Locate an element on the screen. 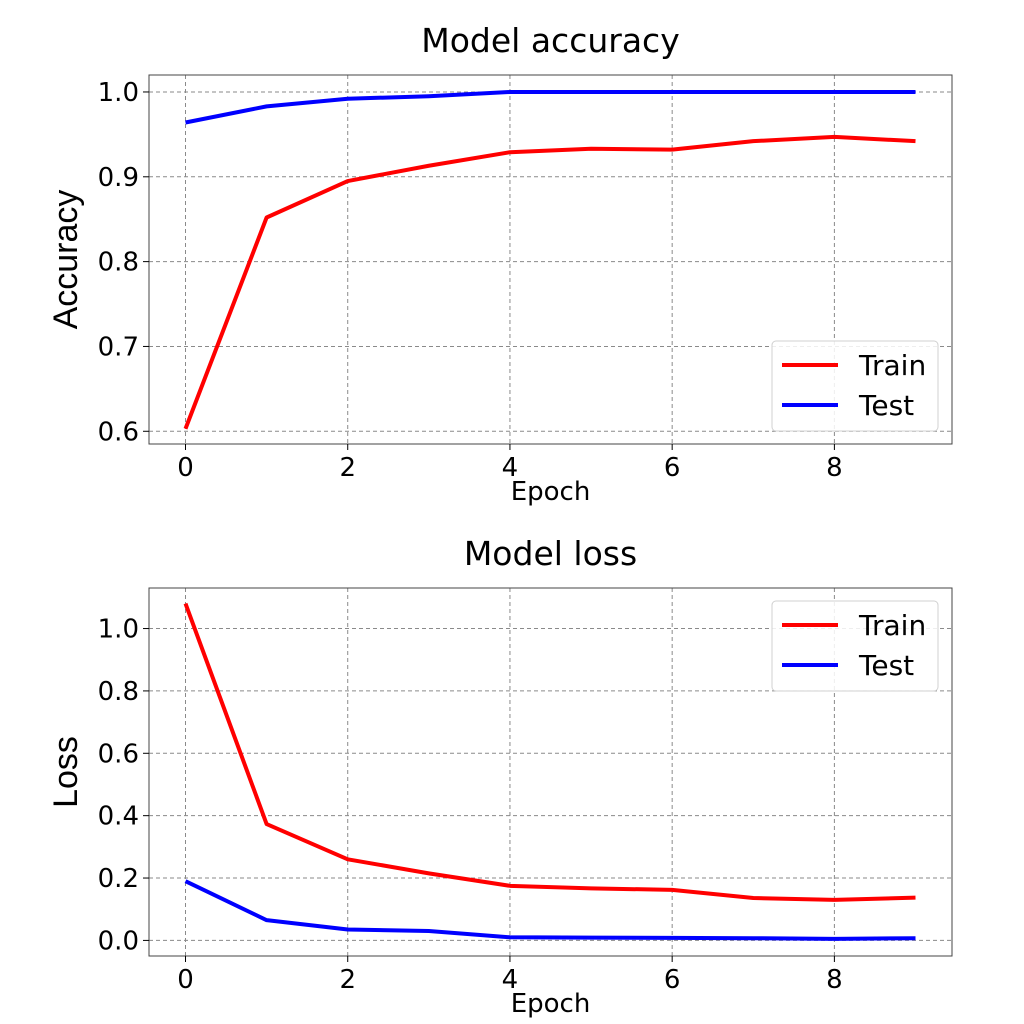 The image size is (1024, 1024). y-tick-label: 0.2 is located at coordinates (118, 879).